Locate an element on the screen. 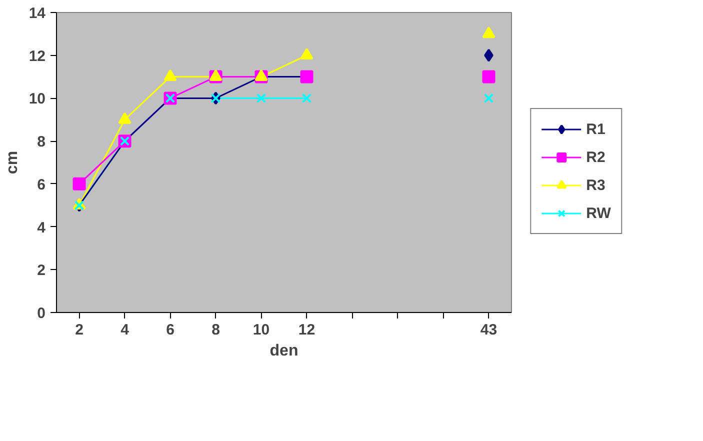 This screenshot has height=441, width=703. y-tick-label: 10 is located at coordinates (37, 99).